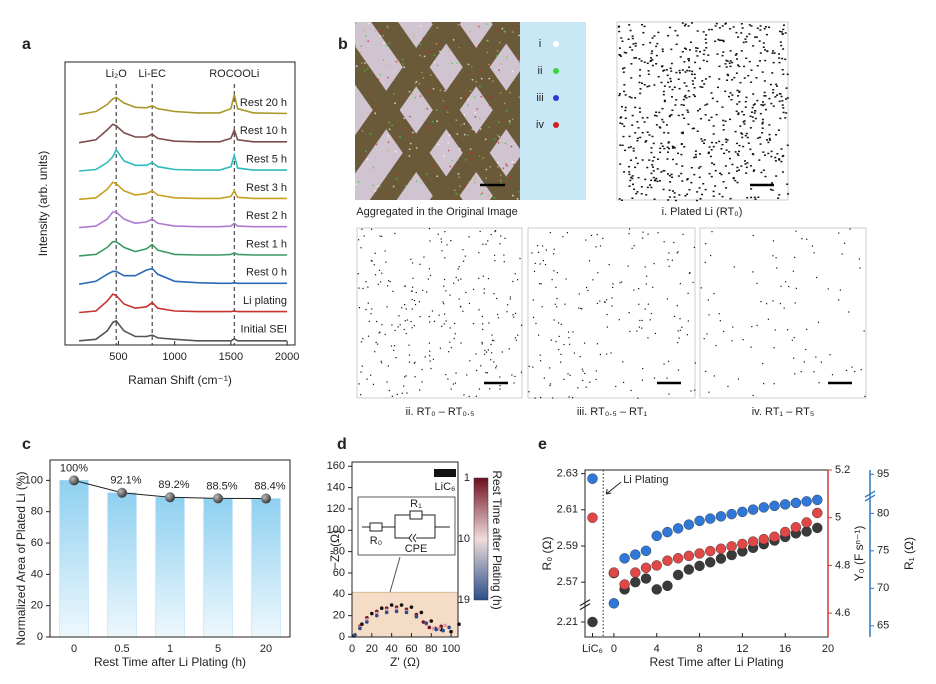 Image resolution: width=936 pixels, height=684 pixels. I want to click on x-tick-label: 4, so click(657, 649).